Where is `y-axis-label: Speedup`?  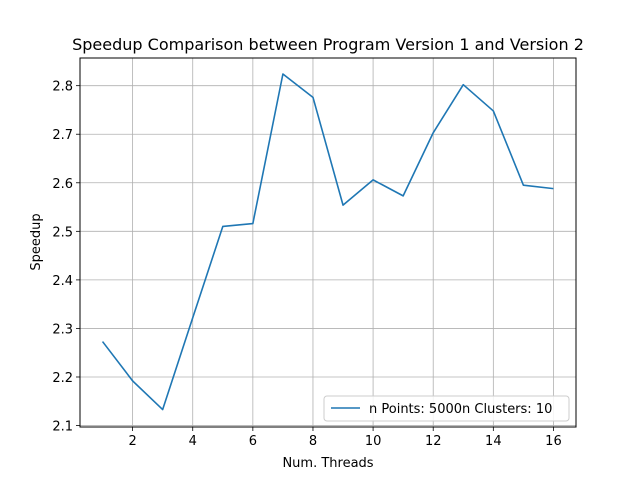
y-axis-label: Speedup is located at coordinates (36, 241).